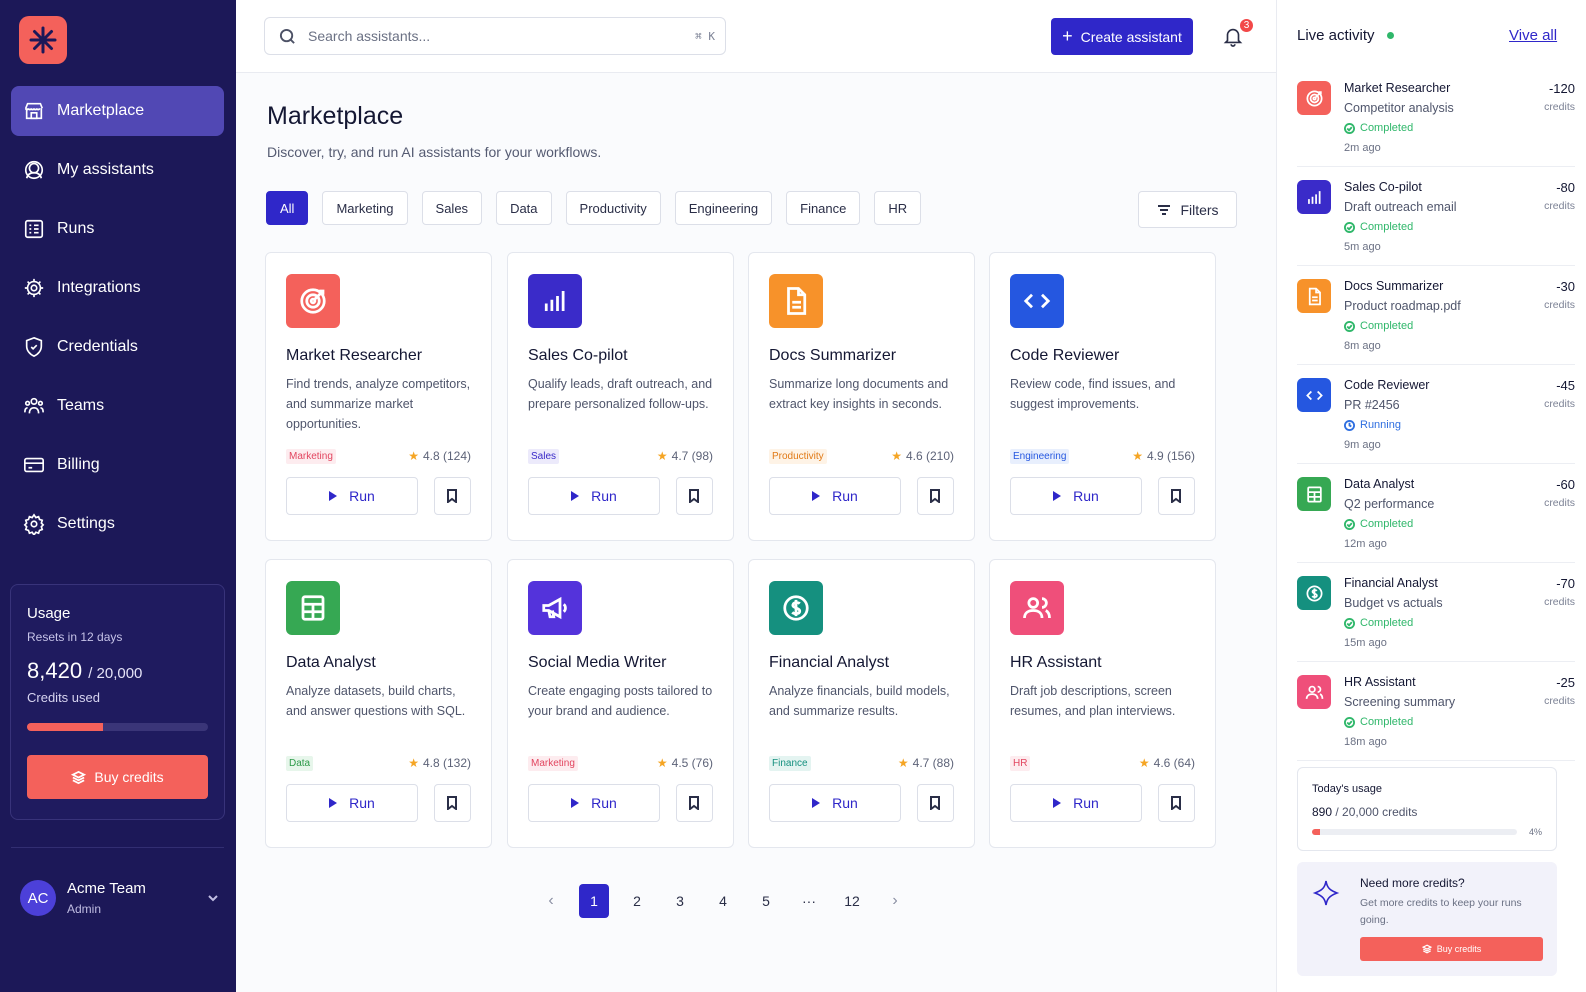 Image resolution: width=1586 pixels, height=992 pixels. What do you see at coordinates (594, 901) in the screenshot?
I see `page-1: 1` at bounding box center [594, 901].